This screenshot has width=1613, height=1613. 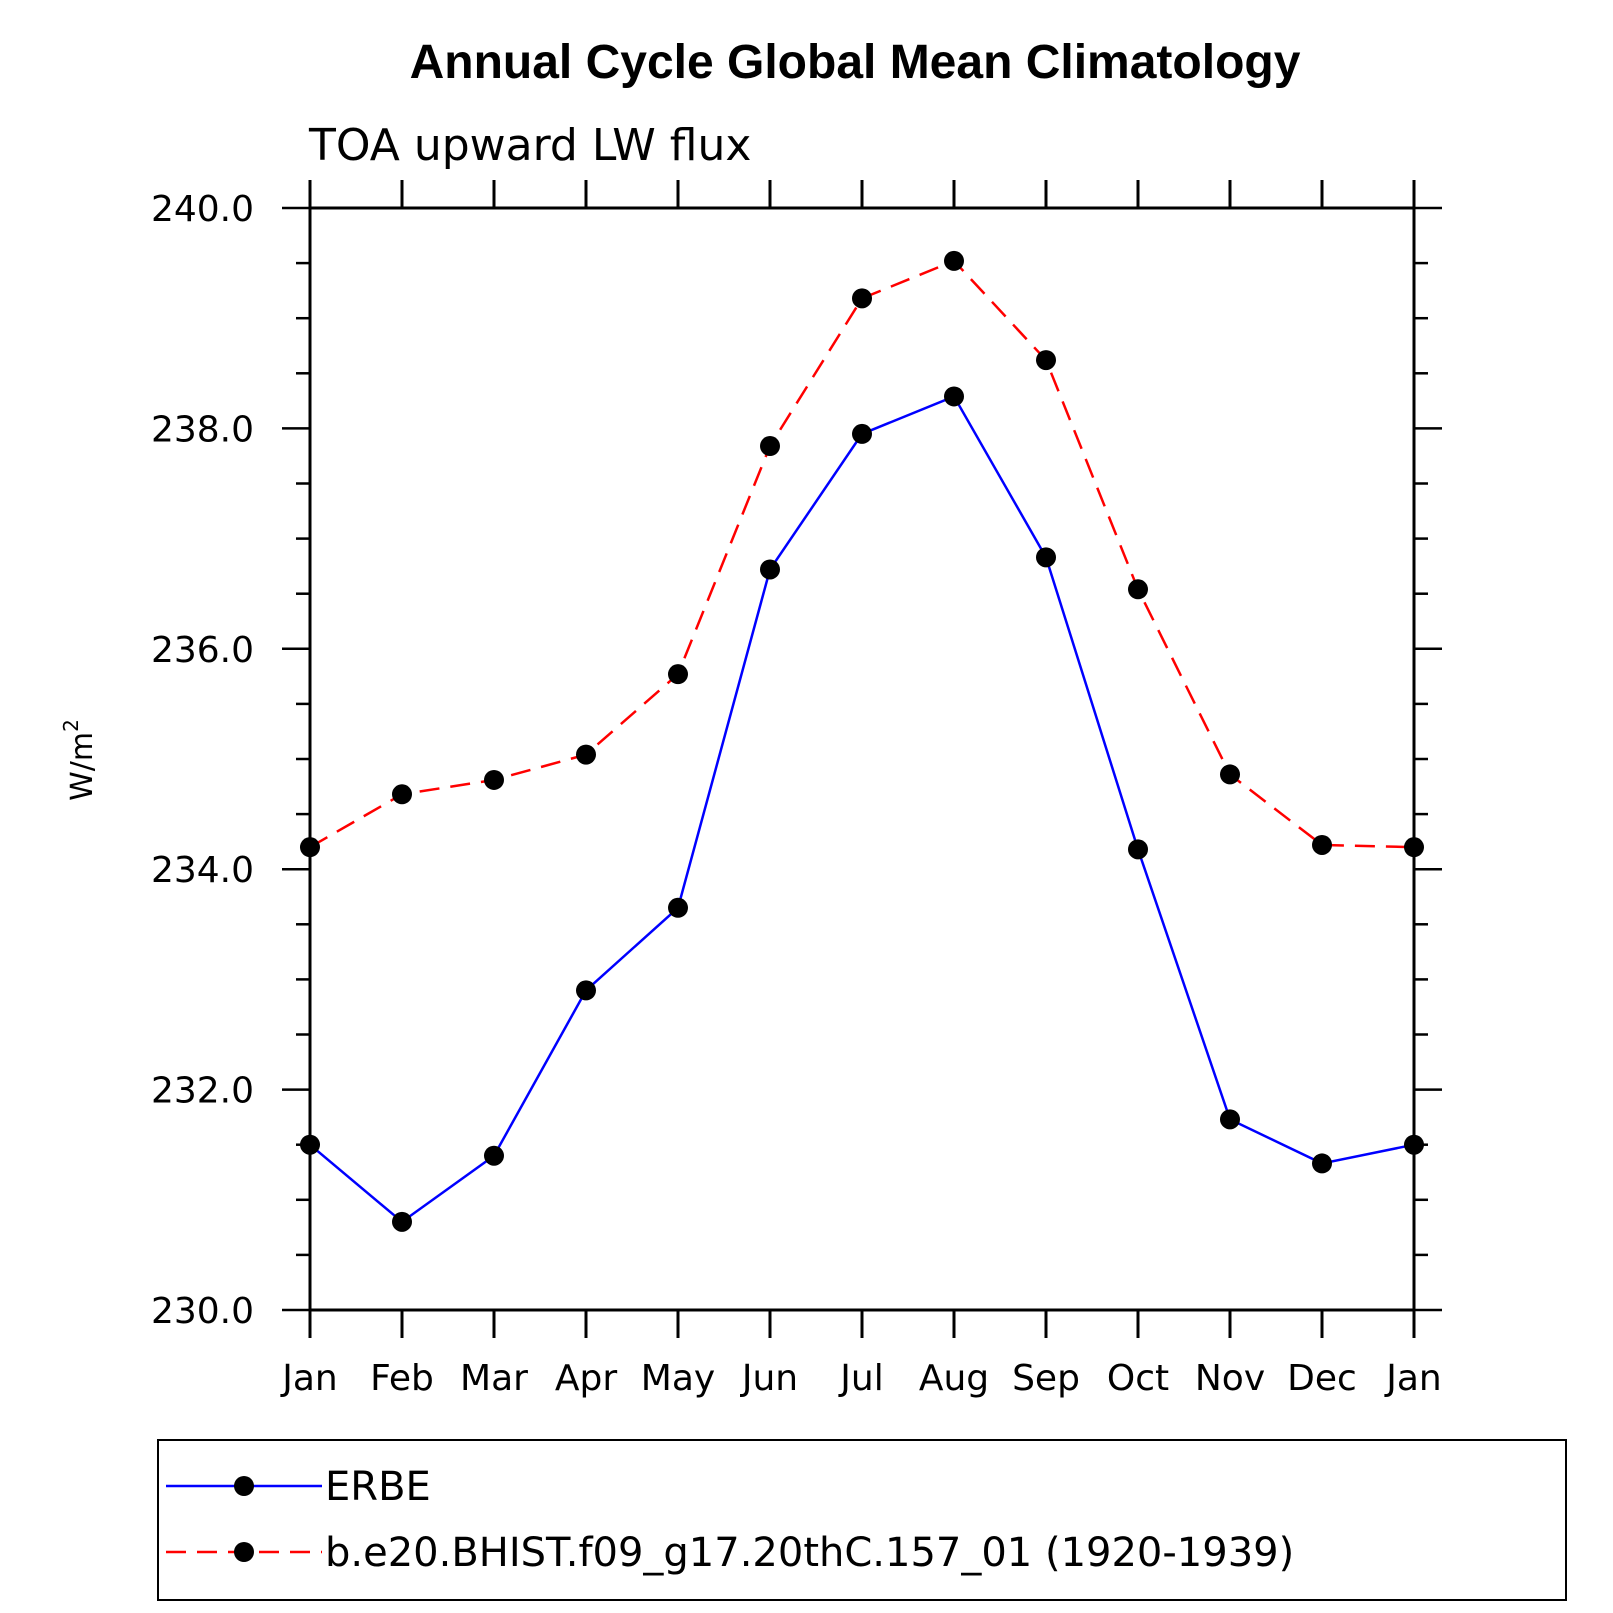 I want to click on x-tick-label: Dec, so click(x=1322, y=1378).